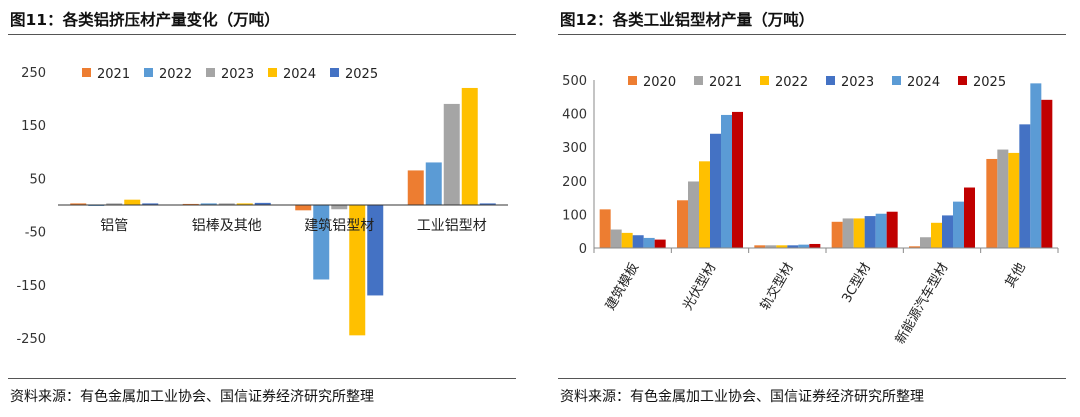 The image size is (1080, 417). Describe the element at coordinates (262, 378) in the screenshot. I see `figure-11-bottom-rule` at that location.